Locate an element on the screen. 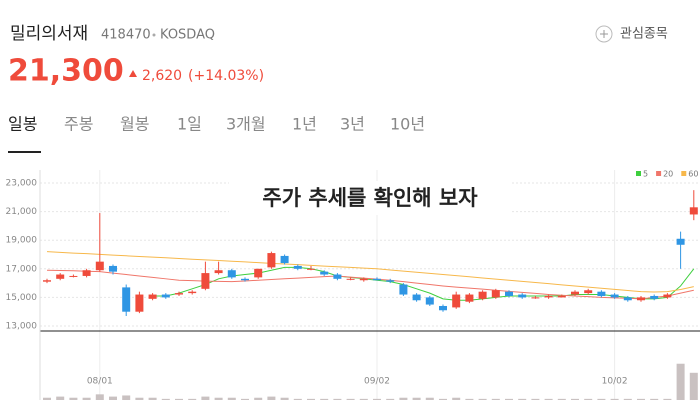  plus-icon is located at coordinates (604, 34).